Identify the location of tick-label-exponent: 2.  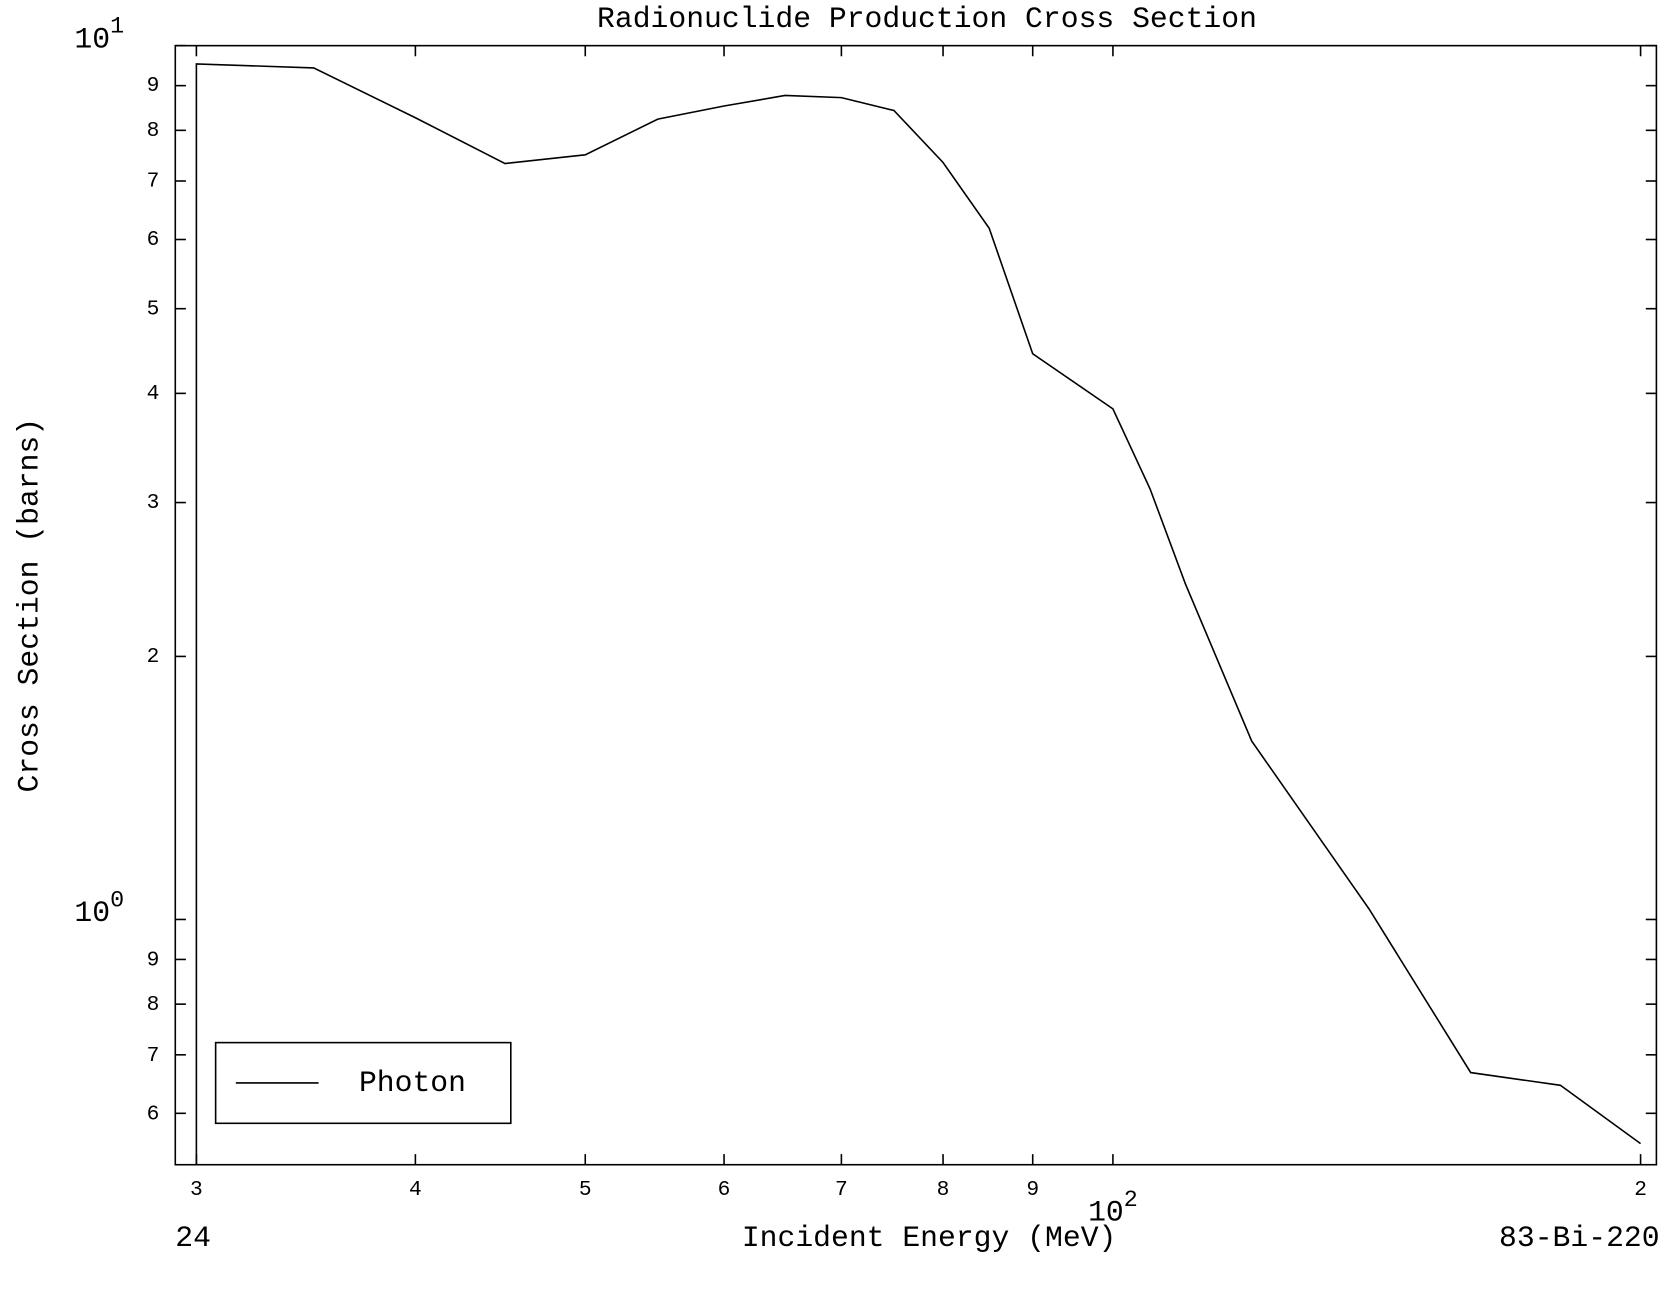
(1131, 1201).